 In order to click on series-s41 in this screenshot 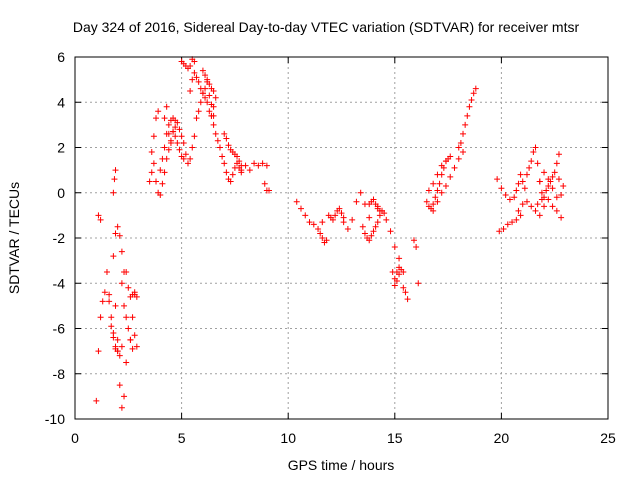, I will do `click(540, 208)`.